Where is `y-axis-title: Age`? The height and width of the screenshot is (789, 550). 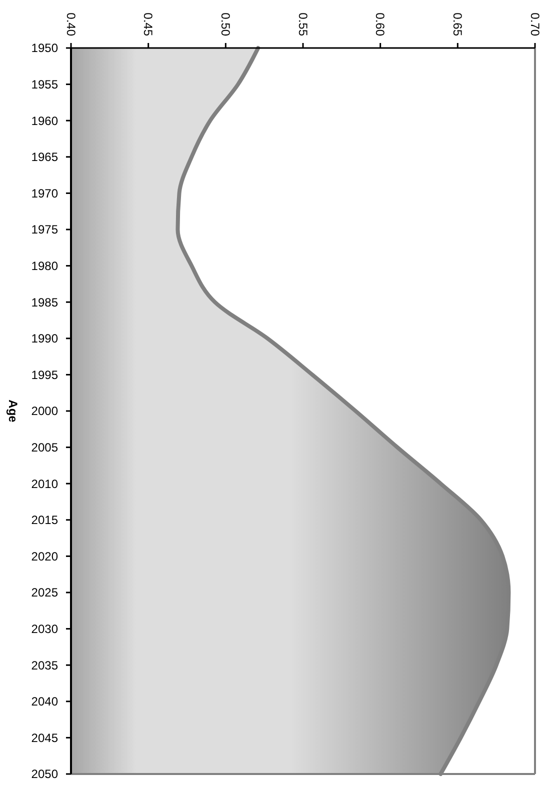
y-axis-title: Age is located at coordinates (13, 411).